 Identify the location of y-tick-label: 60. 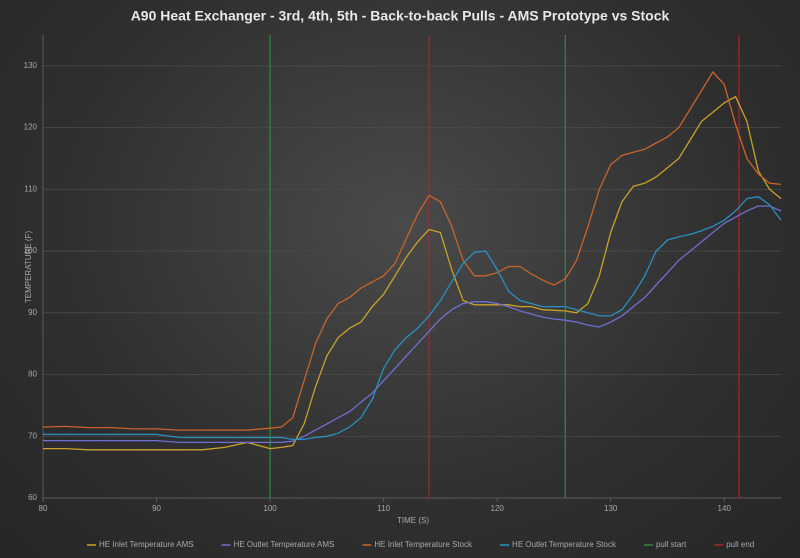
(32, 497).